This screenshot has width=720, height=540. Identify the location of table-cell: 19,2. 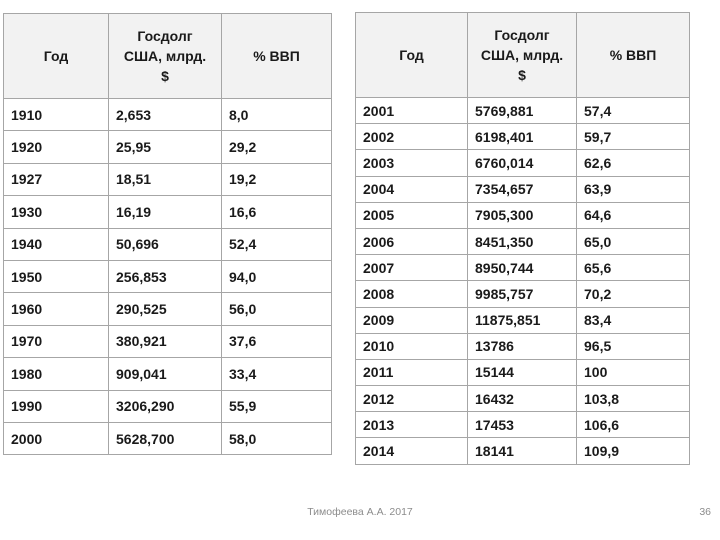
(276, 179).